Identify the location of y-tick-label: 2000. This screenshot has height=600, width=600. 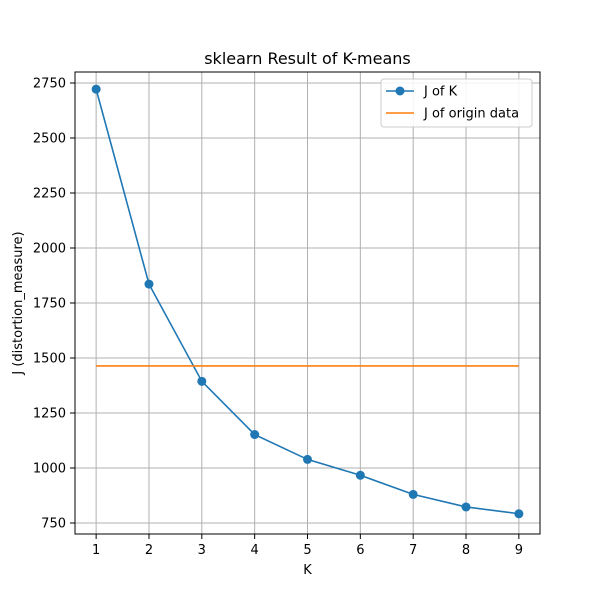
(49, 249).